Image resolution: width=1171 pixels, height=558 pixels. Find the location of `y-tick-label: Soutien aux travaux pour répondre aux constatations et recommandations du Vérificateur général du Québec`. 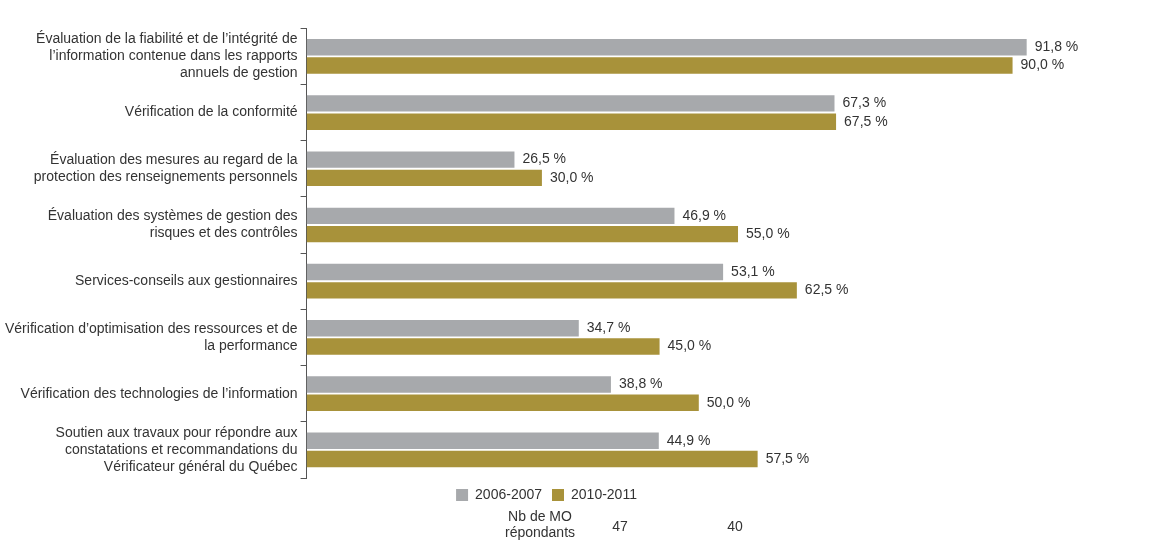

y-tick-label: Soutien aux travaux pour répondre aux constatations et recommandations du Vérificateur général du Québec is located at coordinates (176, 448).